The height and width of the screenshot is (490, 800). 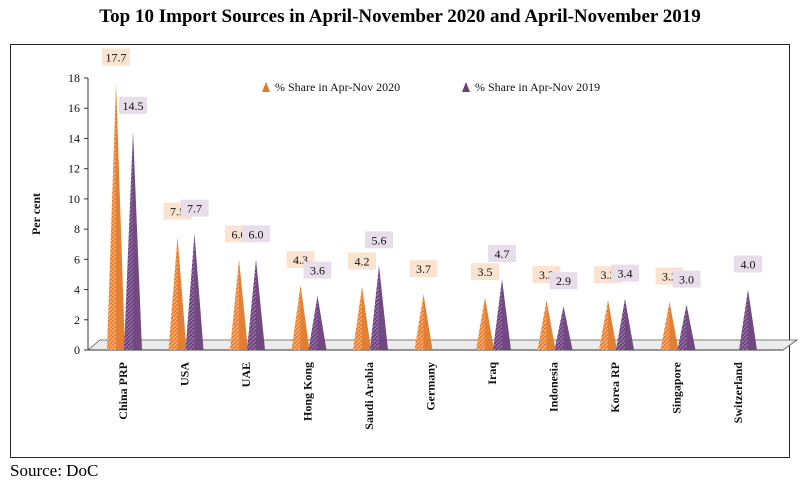 I want to click on y-tick-label: 0, so click(x=77, y=350).